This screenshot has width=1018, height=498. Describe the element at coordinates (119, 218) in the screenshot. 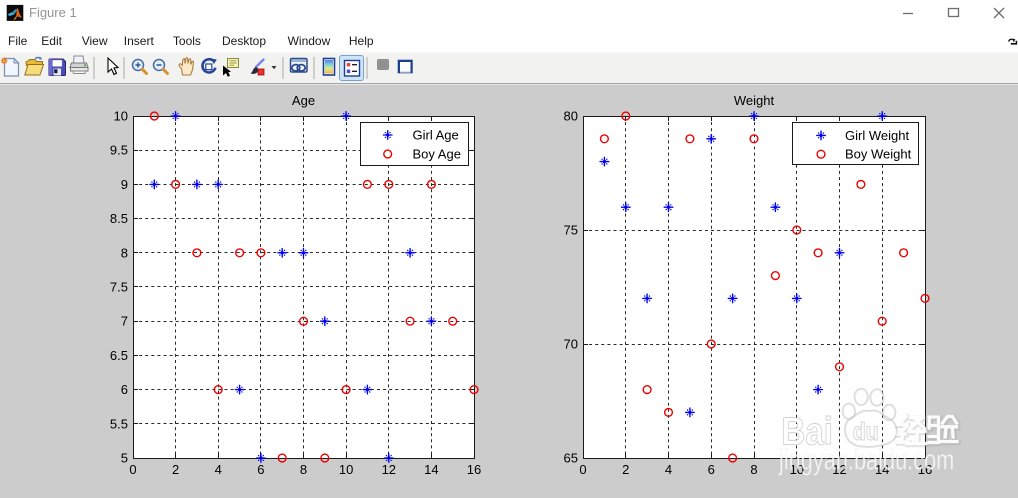

I see `svg-text: 8.5` at that location.